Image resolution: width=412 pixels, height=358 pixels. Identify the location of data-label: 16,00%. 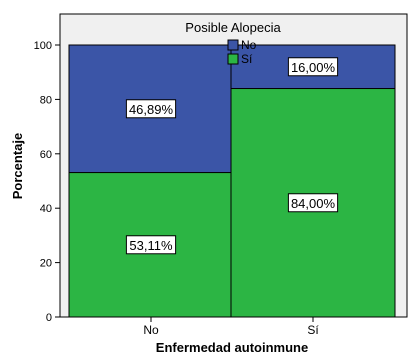
(313, 67).